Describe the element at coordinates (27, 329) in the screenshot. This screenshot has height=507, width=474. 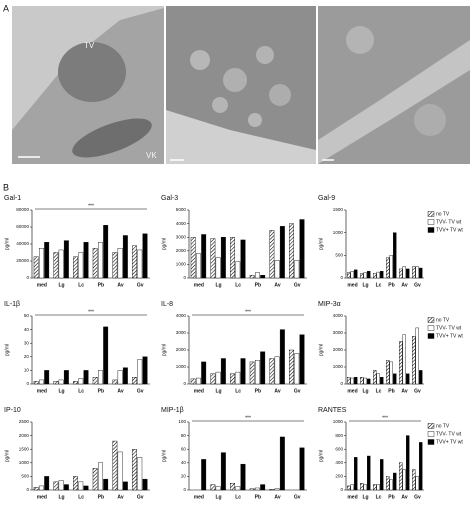
I see `y-tick-label: 40` at that location.